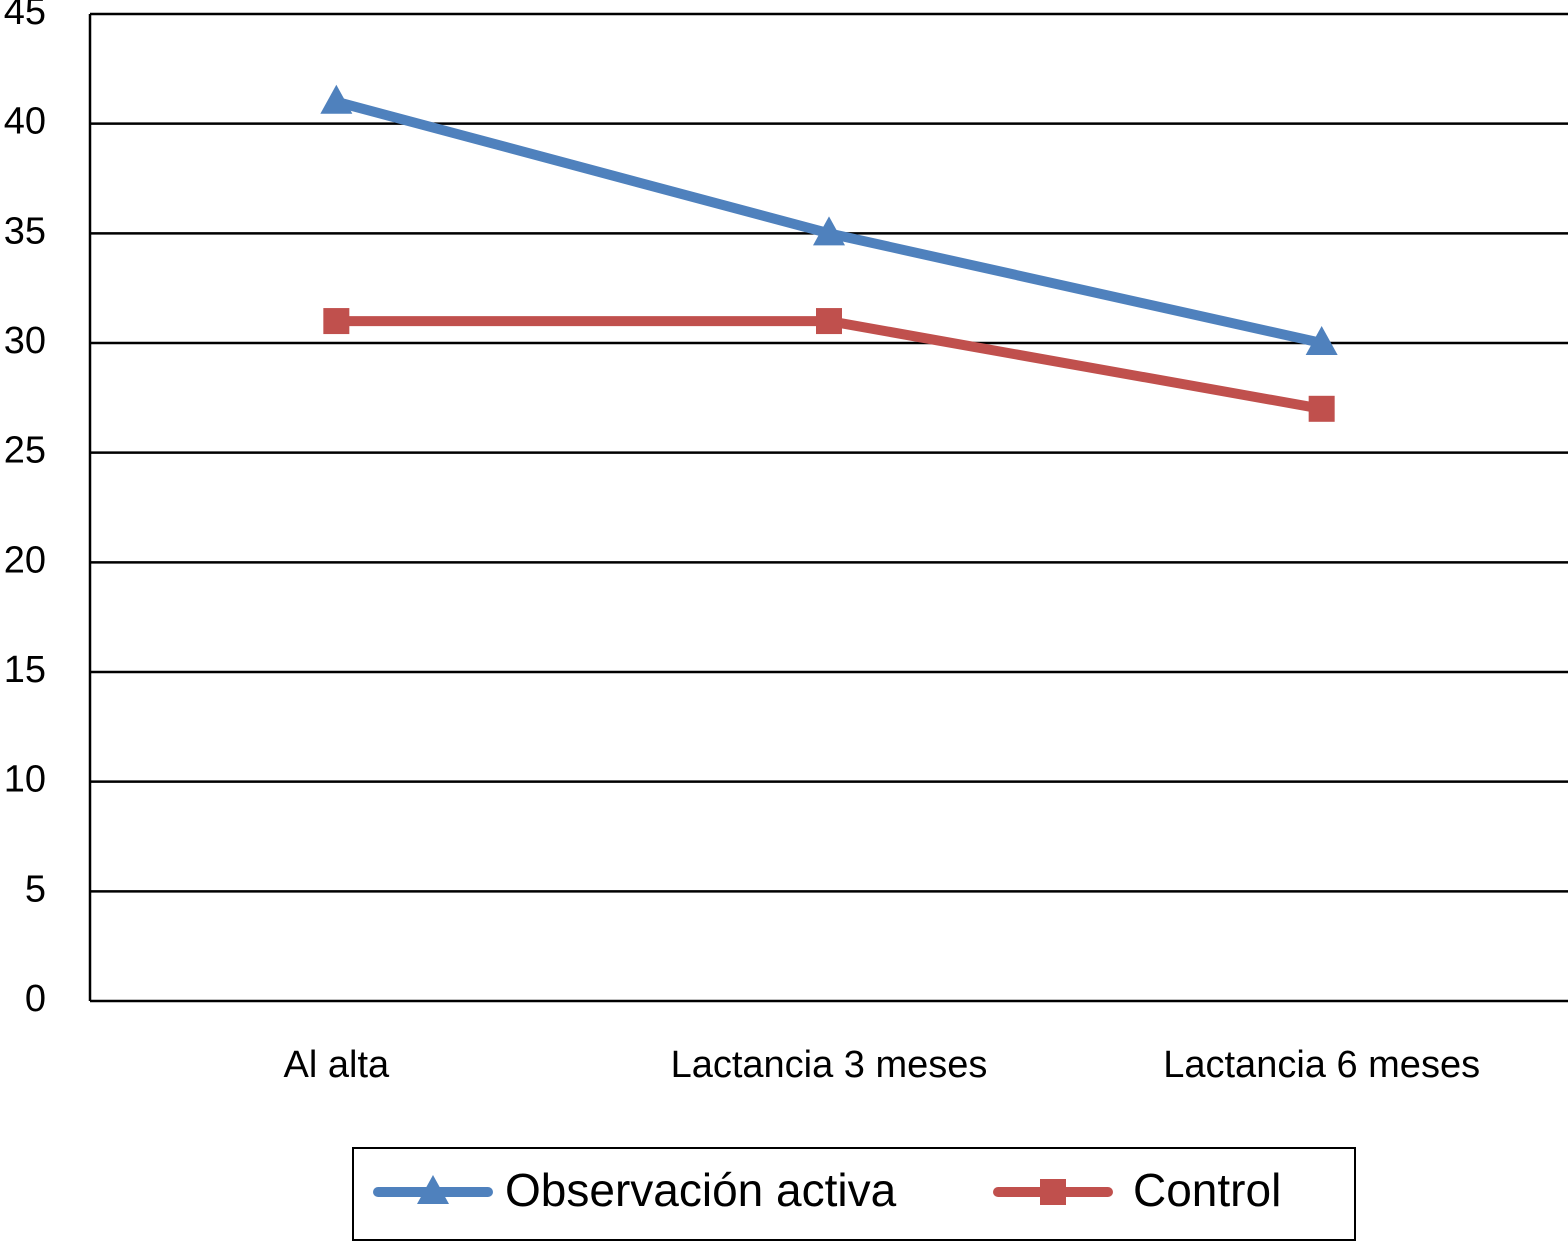 The height and width of the screenshot is (1242, 1568). What do you see at coordinates (25, 341) in the screenshot?
I see `y-tick-label: 30` at bounding box center [25, 341].